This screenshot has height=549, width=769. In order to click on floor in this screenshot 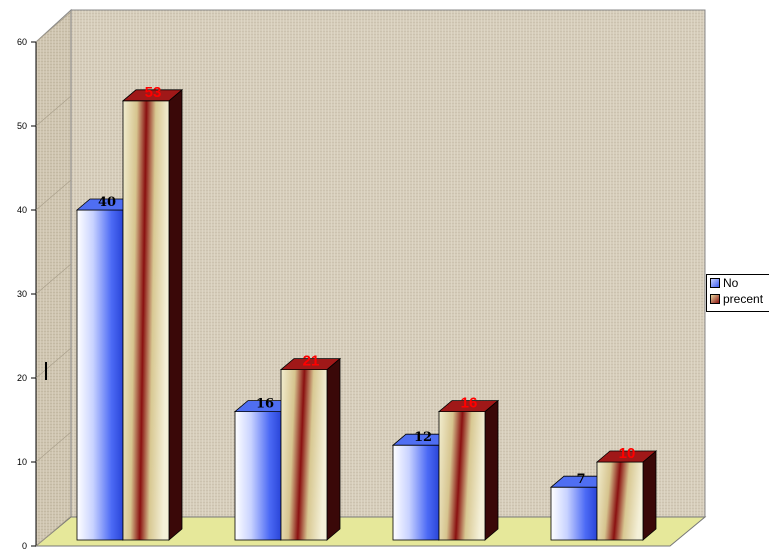, I will do `click(370, 531)`.